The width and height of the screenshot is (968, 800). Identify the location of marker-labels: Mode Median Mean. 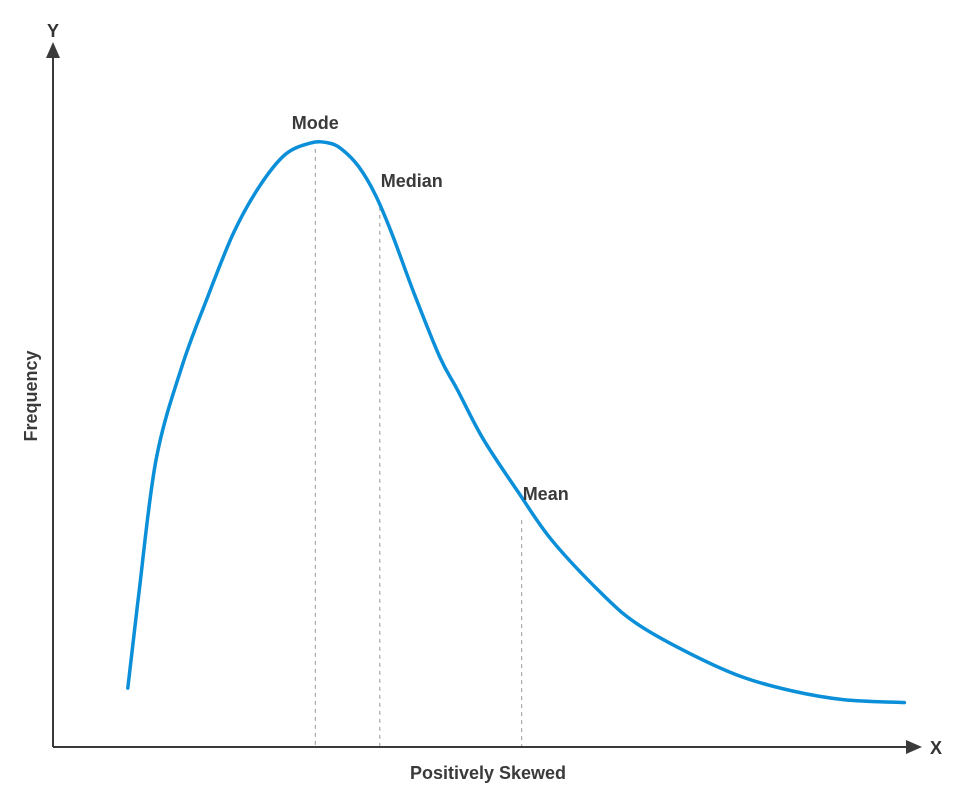
(430, 308).